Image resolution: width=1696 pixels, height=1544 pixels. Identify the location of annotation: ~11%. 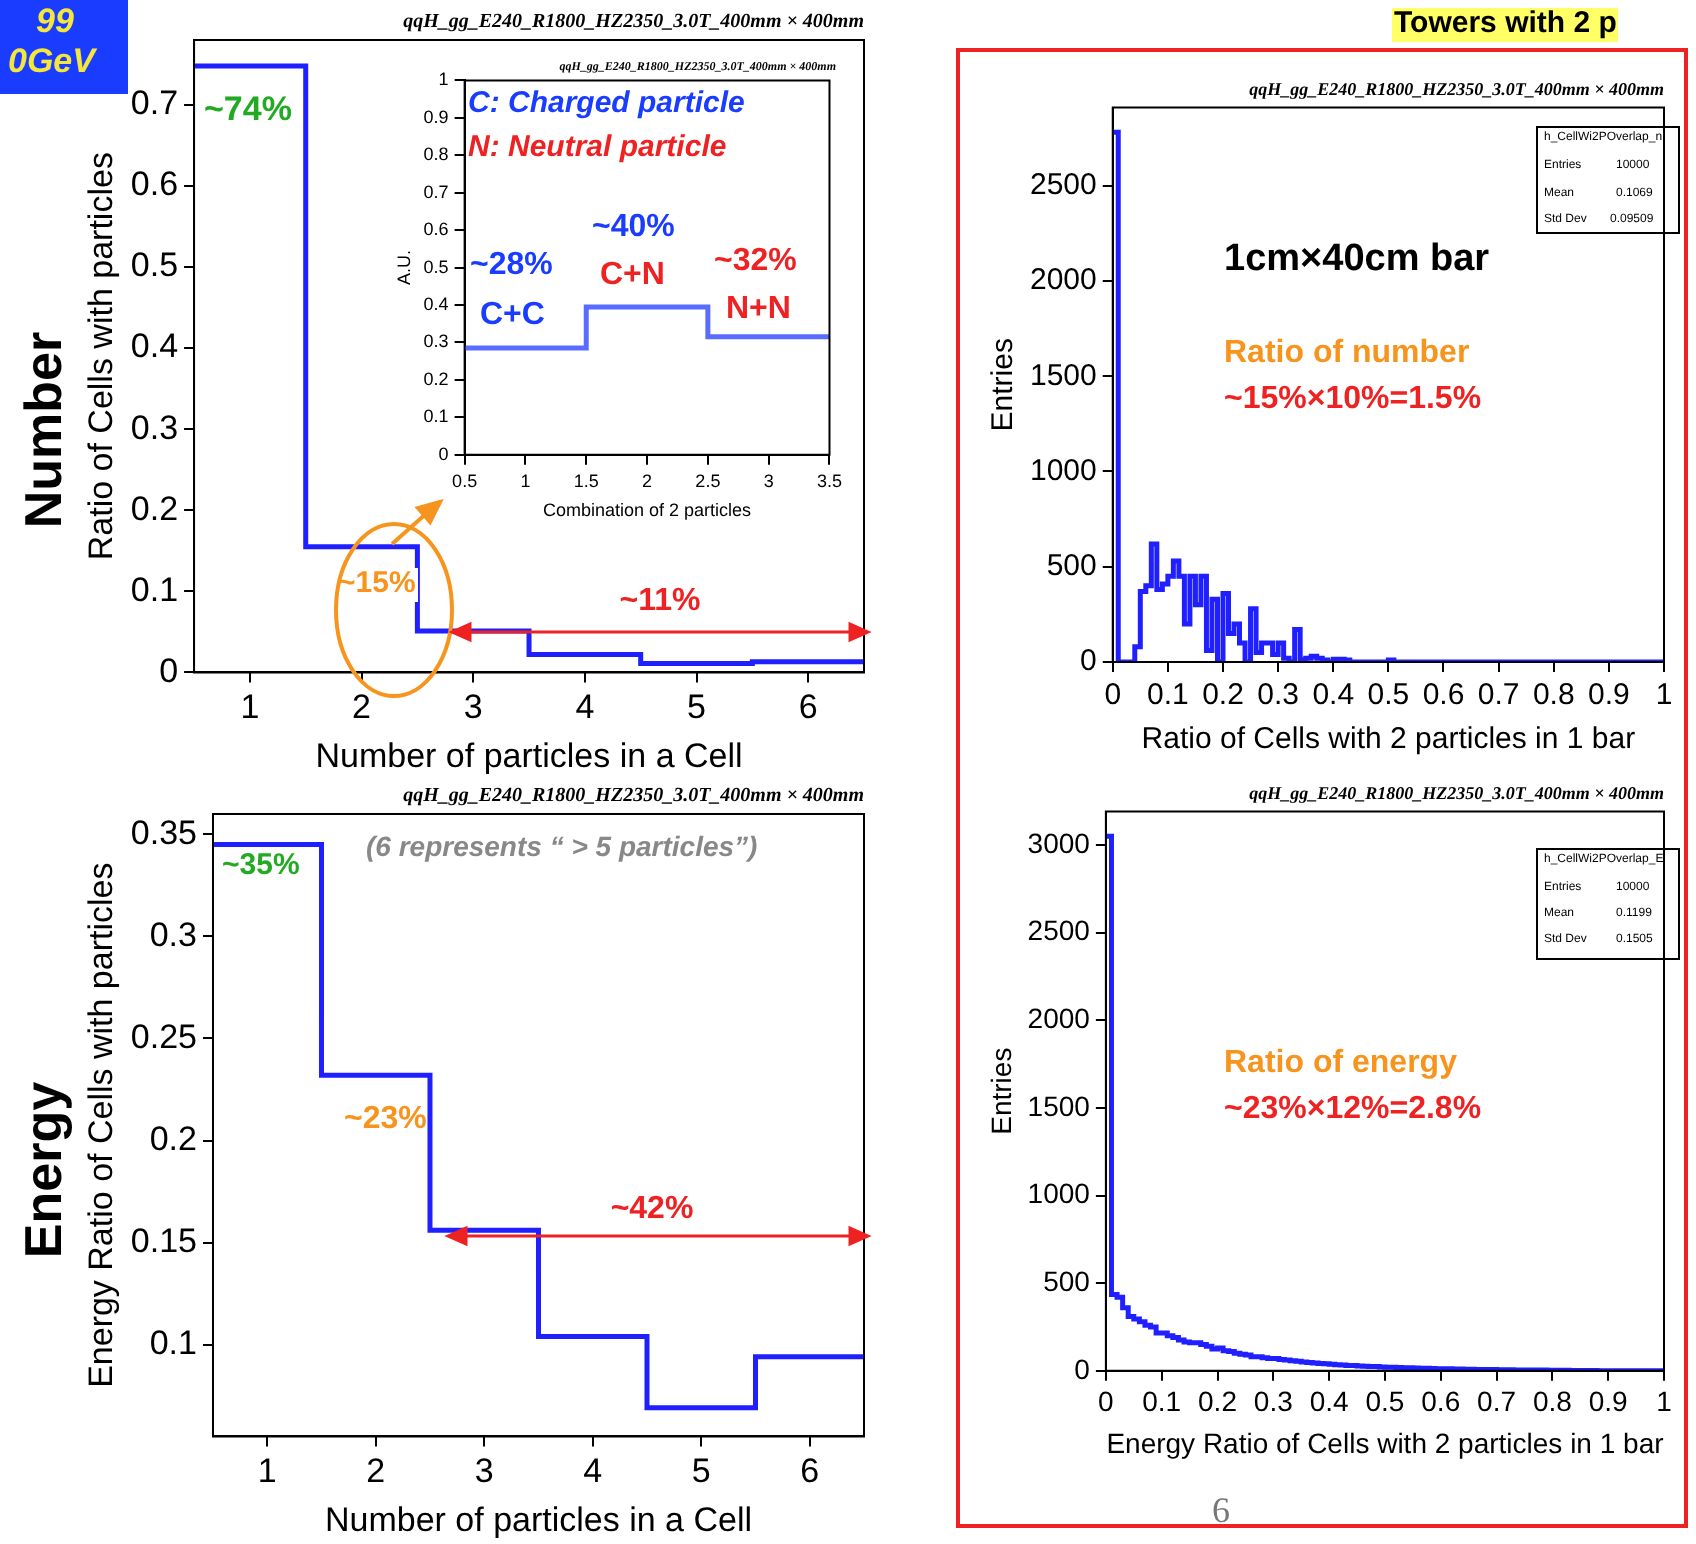
(660, 602).